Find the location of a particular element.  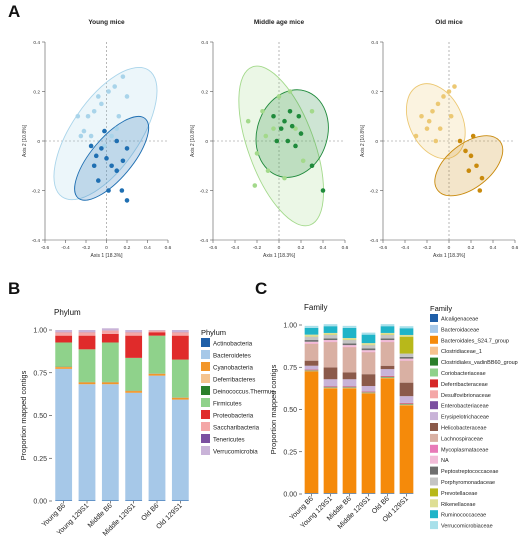

y-tick-label: 0.00 is located at coordinates (40, 502).